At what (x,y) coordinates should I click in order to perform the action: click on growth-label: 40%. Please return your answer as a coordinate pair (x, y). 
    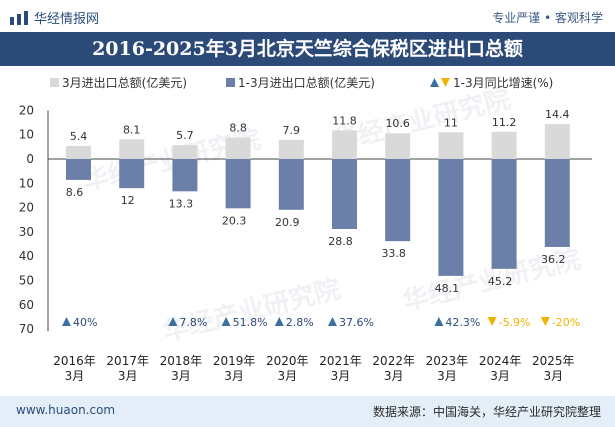
    Looking at the image, I should click on (85, 322).